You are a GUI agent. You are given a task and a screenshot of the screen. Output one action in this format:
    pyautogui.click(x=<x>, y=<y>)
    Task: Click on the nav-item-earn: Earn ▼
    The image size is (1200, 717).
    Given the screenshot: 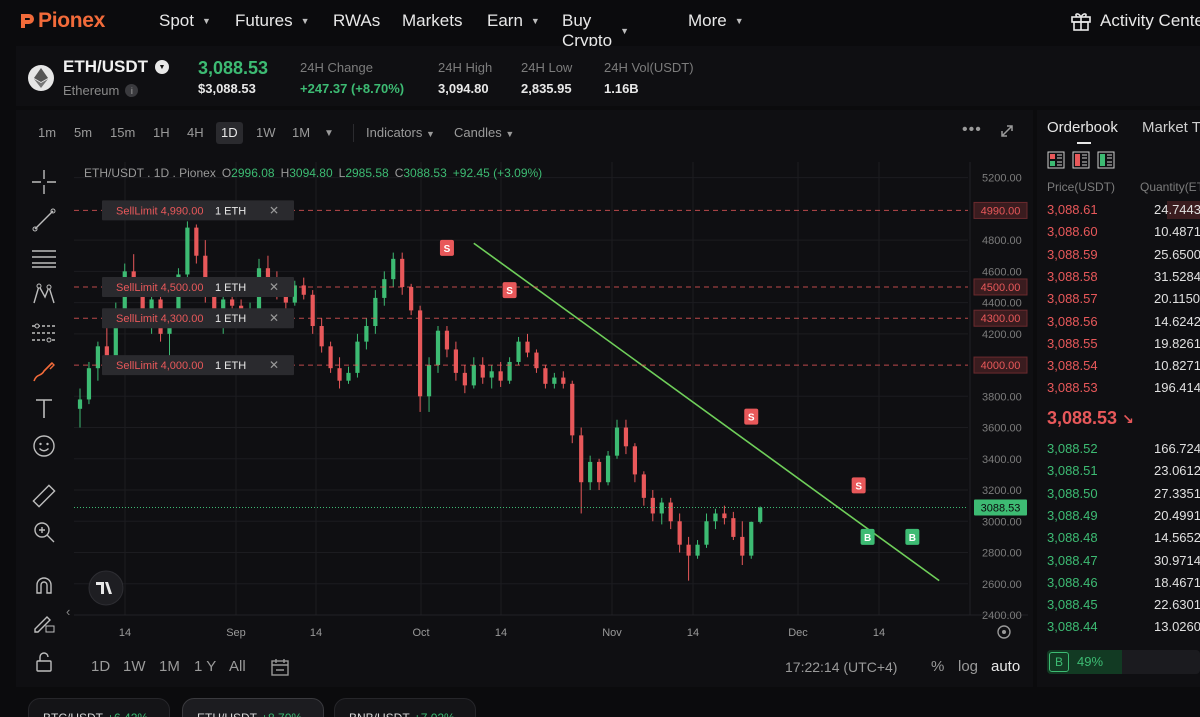 What is the action you would take?
    pyautogui.click(x=513, y=21)
    